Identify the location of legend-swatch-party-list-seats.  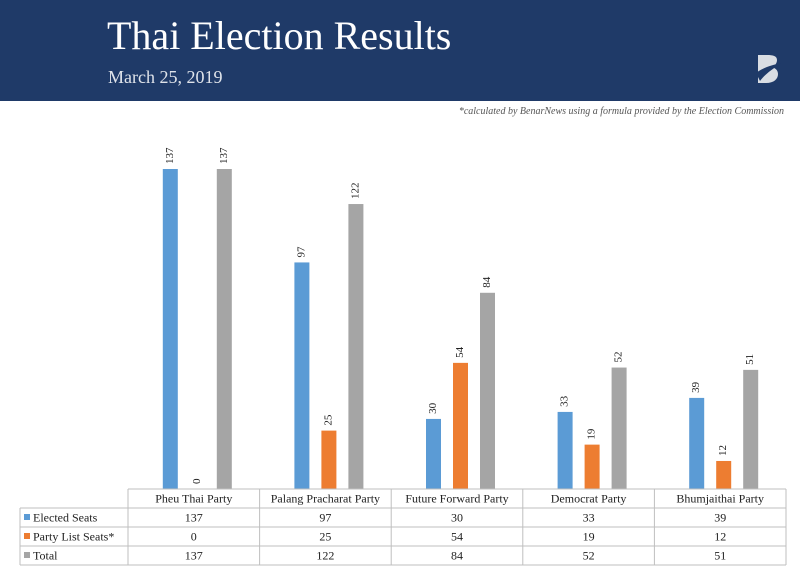
(27, 536).